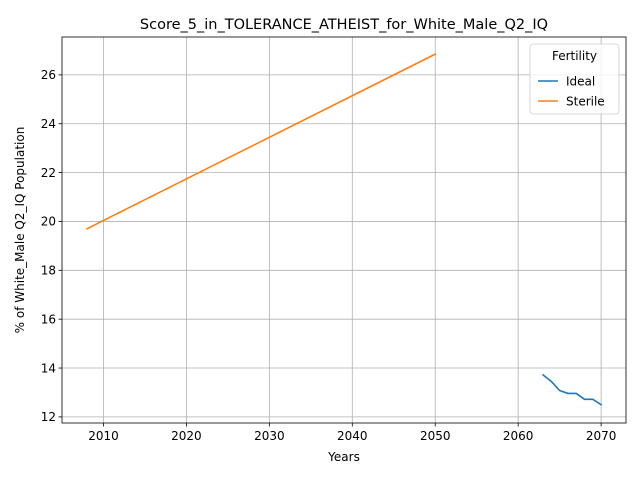  I want to click on legend-label-ideal: Ideal, so click(580, 81).